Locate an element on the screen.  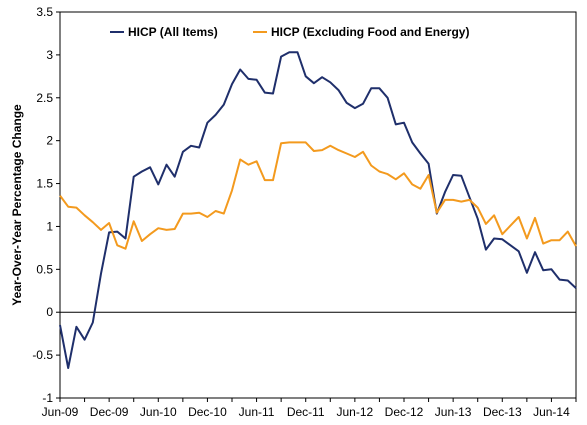
y-tick-label: 3.5 is located at coordinates (44, 12).